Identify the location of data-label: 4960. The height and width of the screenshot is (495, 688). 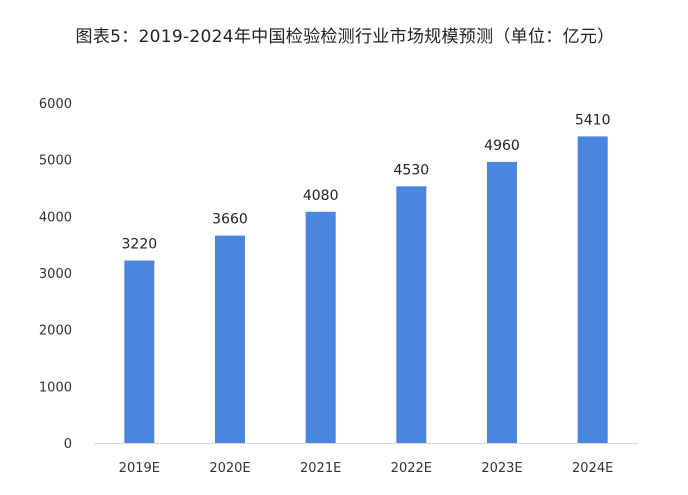
(502, 146).